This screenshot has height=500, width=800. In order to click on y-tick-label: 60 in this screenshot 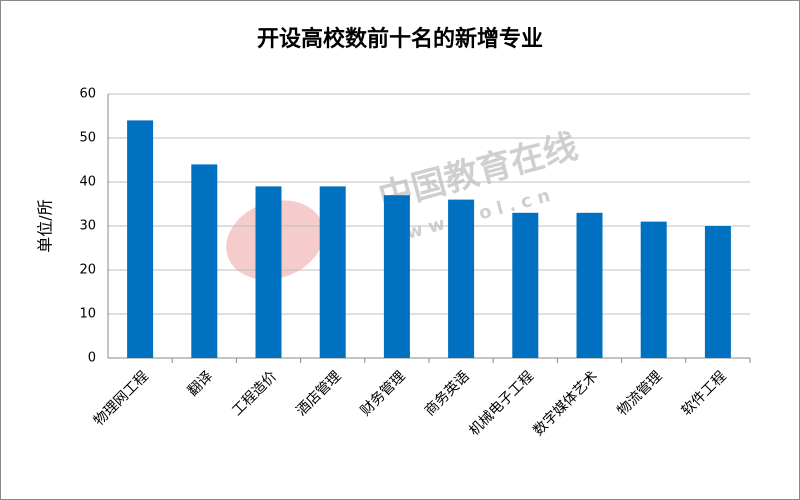, I will do `click(87, 94)`.